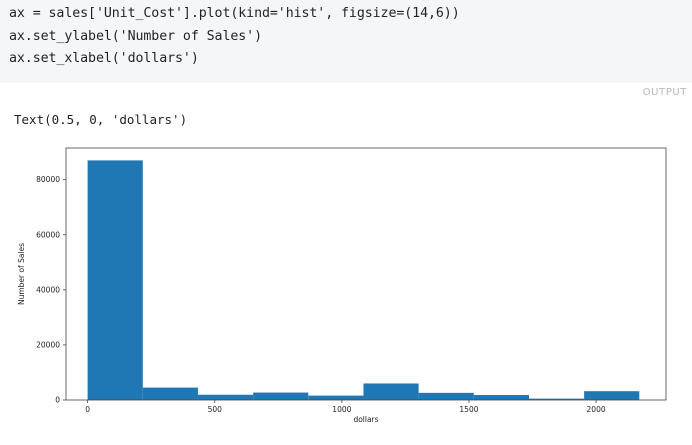 The height and width of the screenshot is (445, 692). I want to click on x-tick-label: 500, so click(215, 409).